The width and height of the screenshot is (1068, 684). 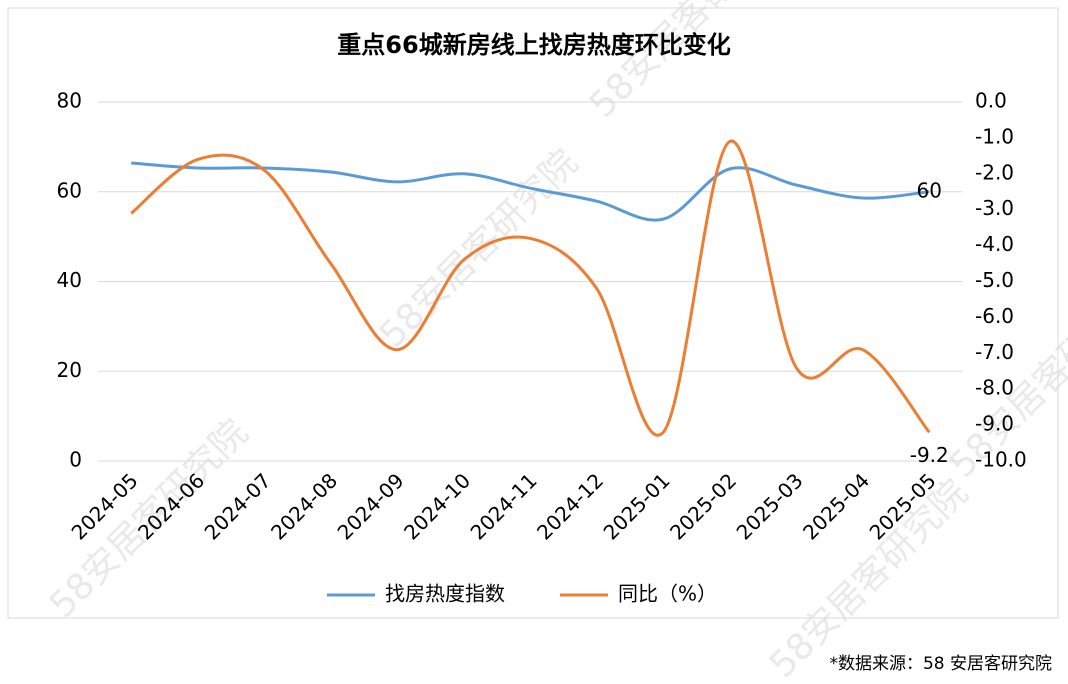 What do you see at coordinates (437, 506) in the screenshot?
I see `x-tick-label: 2024-10` at bounding box center [437, 506].